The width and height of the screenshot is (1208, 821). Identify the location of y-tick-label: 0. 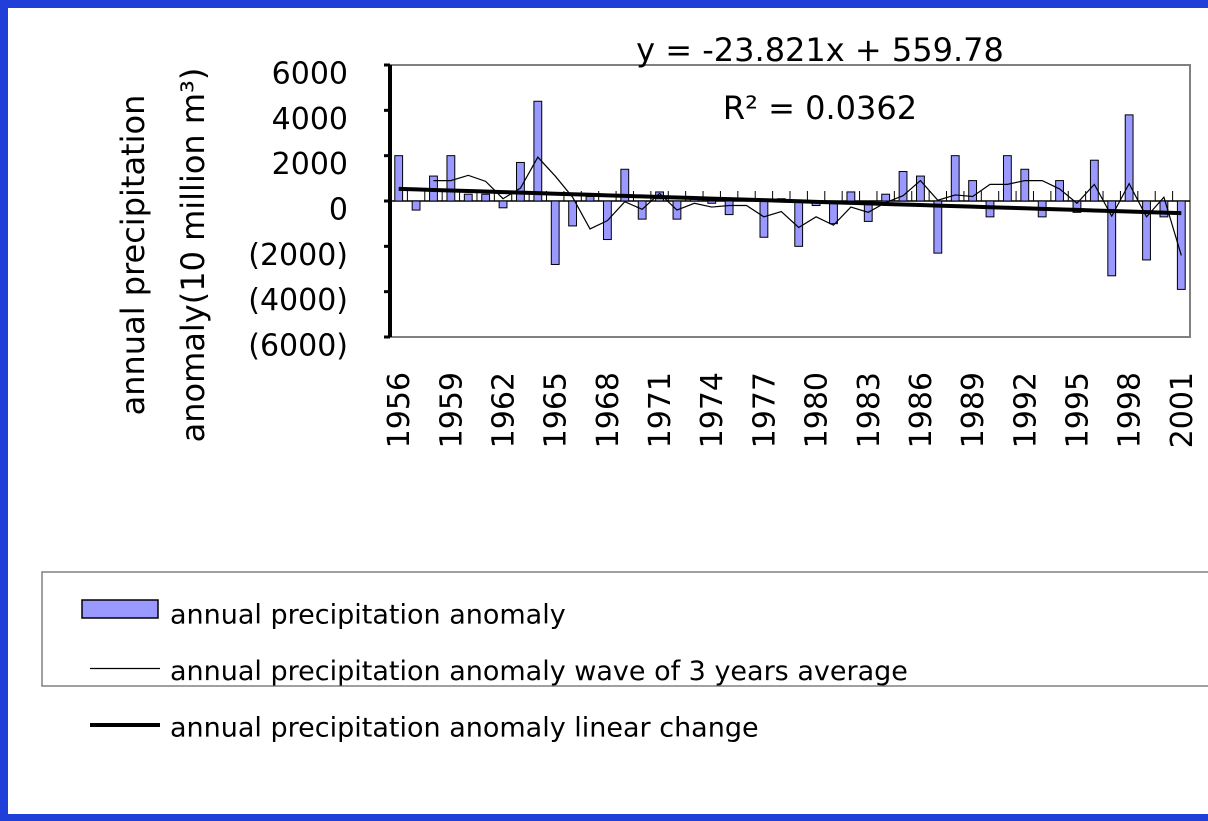
(338, 210).